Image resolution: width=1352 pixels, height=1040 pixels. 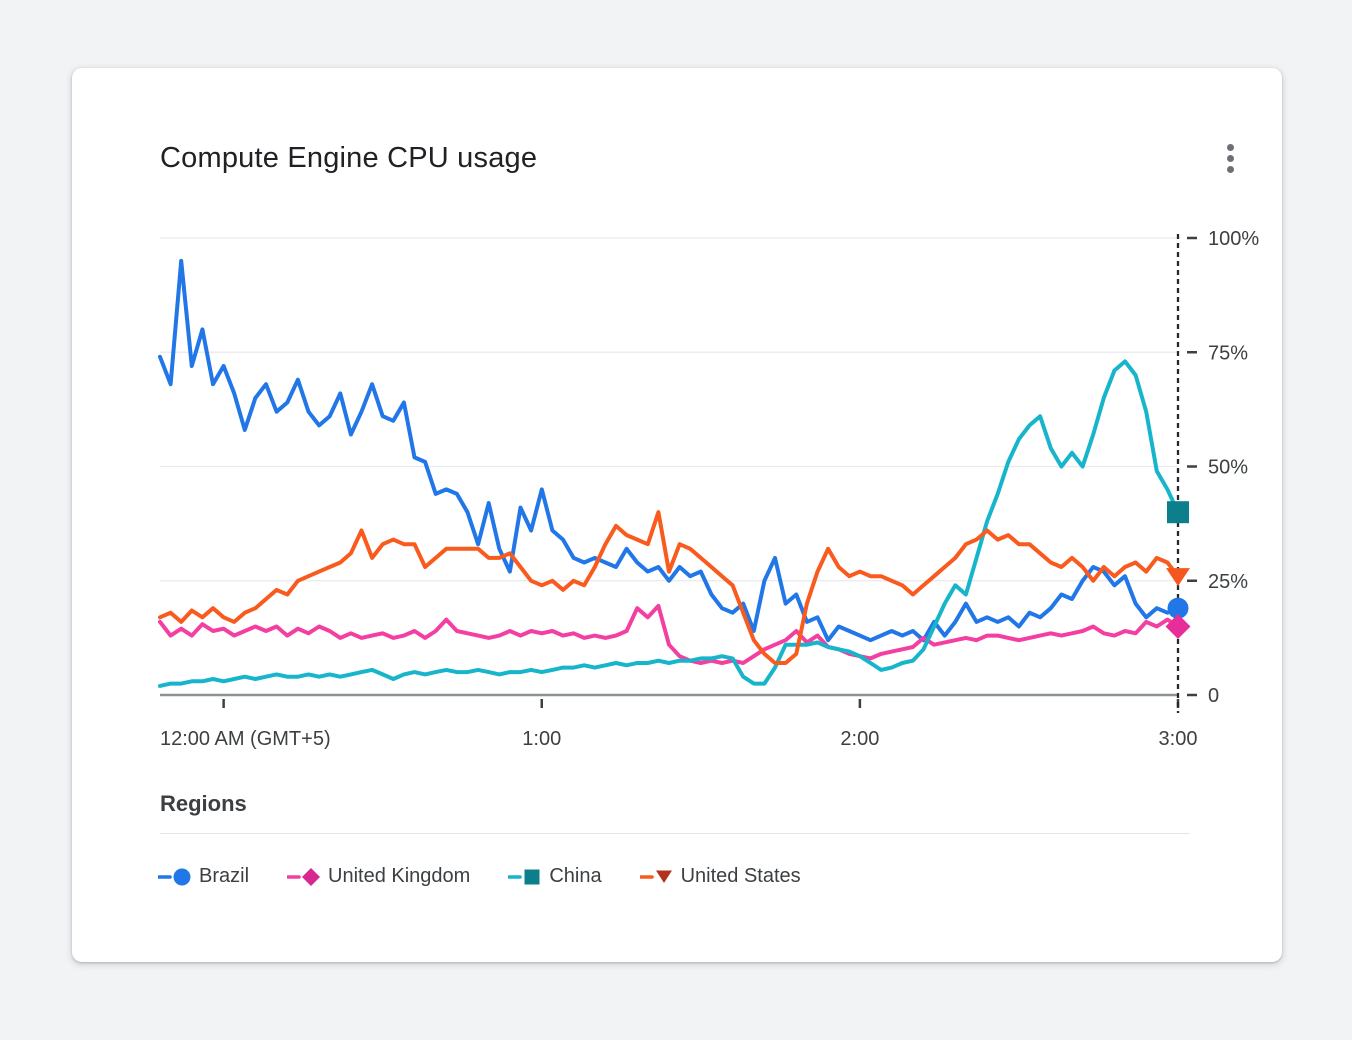 I want to click on legend-label-china: China, so click(x=575, y=876).